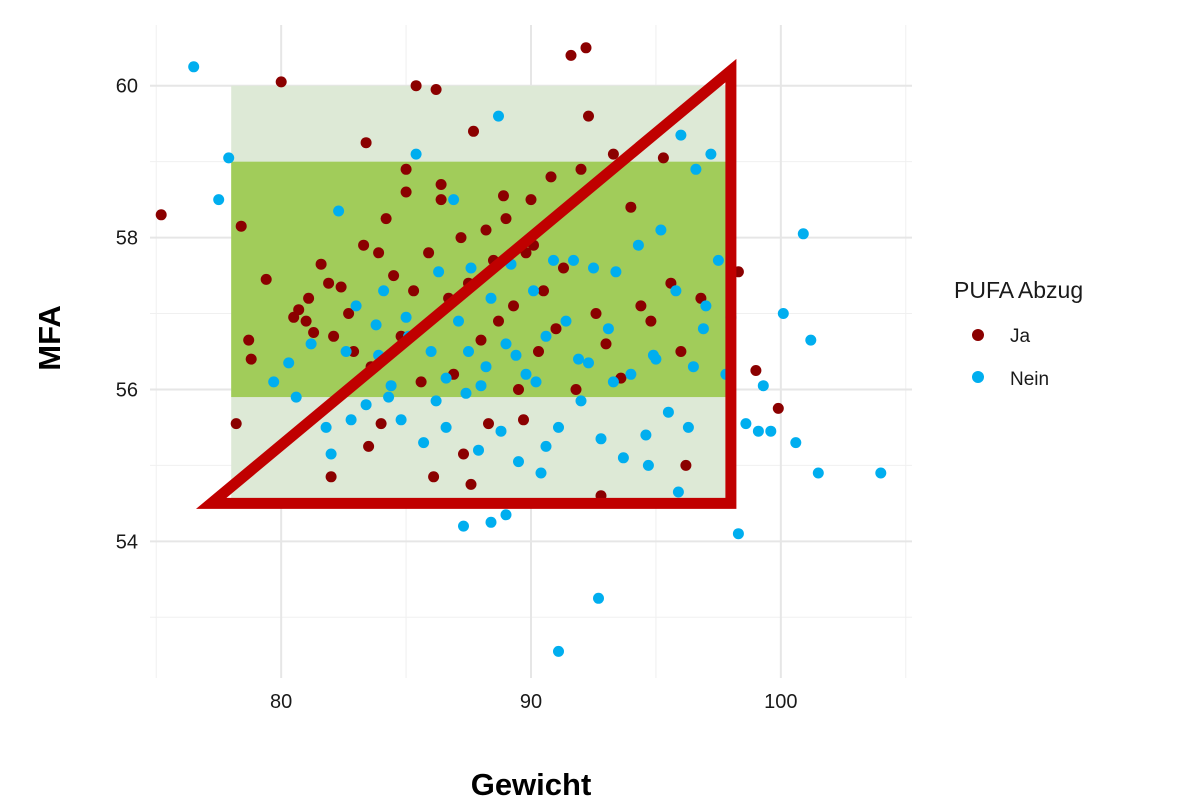 This screenshot has width=1200, height=800. What do you see at coordinates (281, 702) in the screenshot?
I see `x-tick-label: 80` at bounding box center [281, 702].